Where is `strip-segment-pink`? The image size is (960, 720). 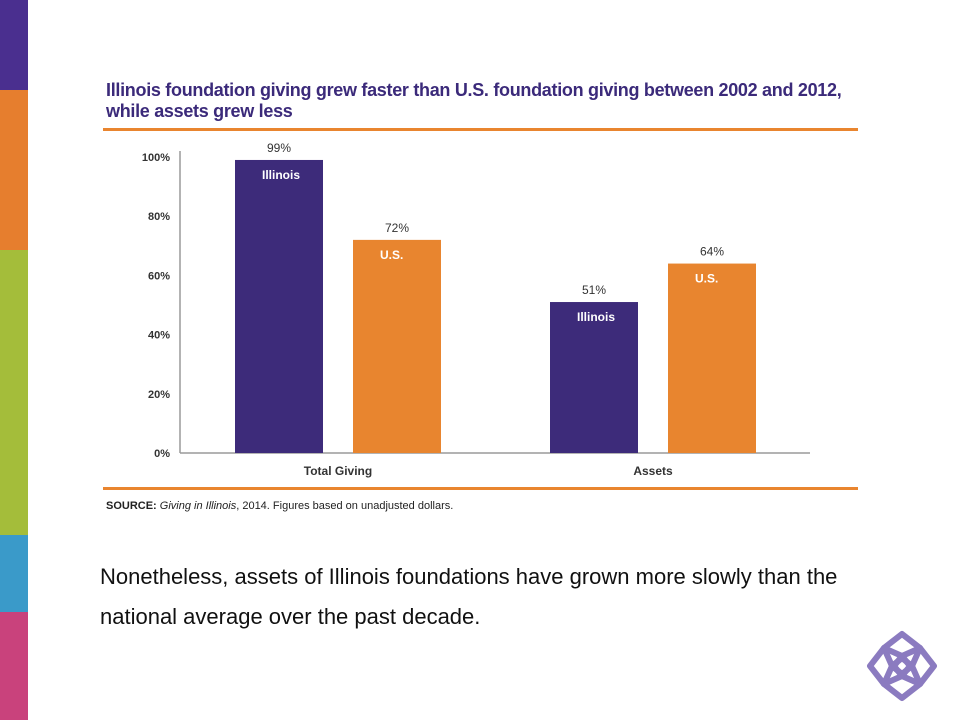 strip-segment-pink is located at coordinates (14, 666).